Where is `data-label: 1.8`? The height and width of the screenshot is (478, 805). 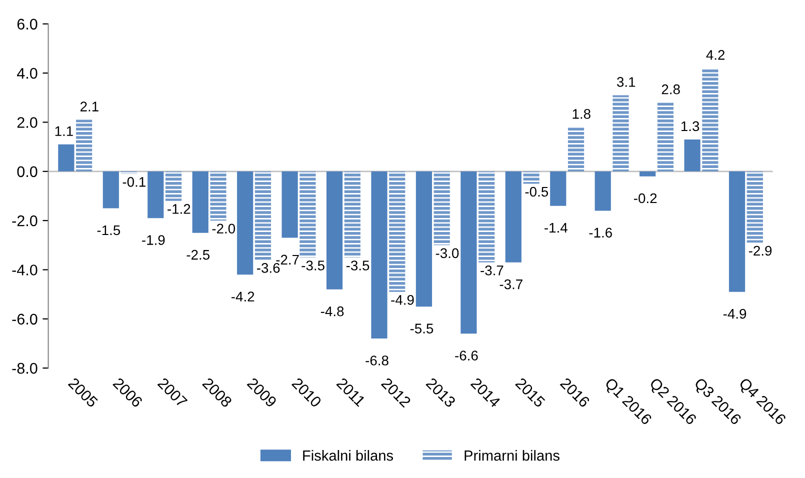
data-label: 1.8 is located at coordinates (581, 114).